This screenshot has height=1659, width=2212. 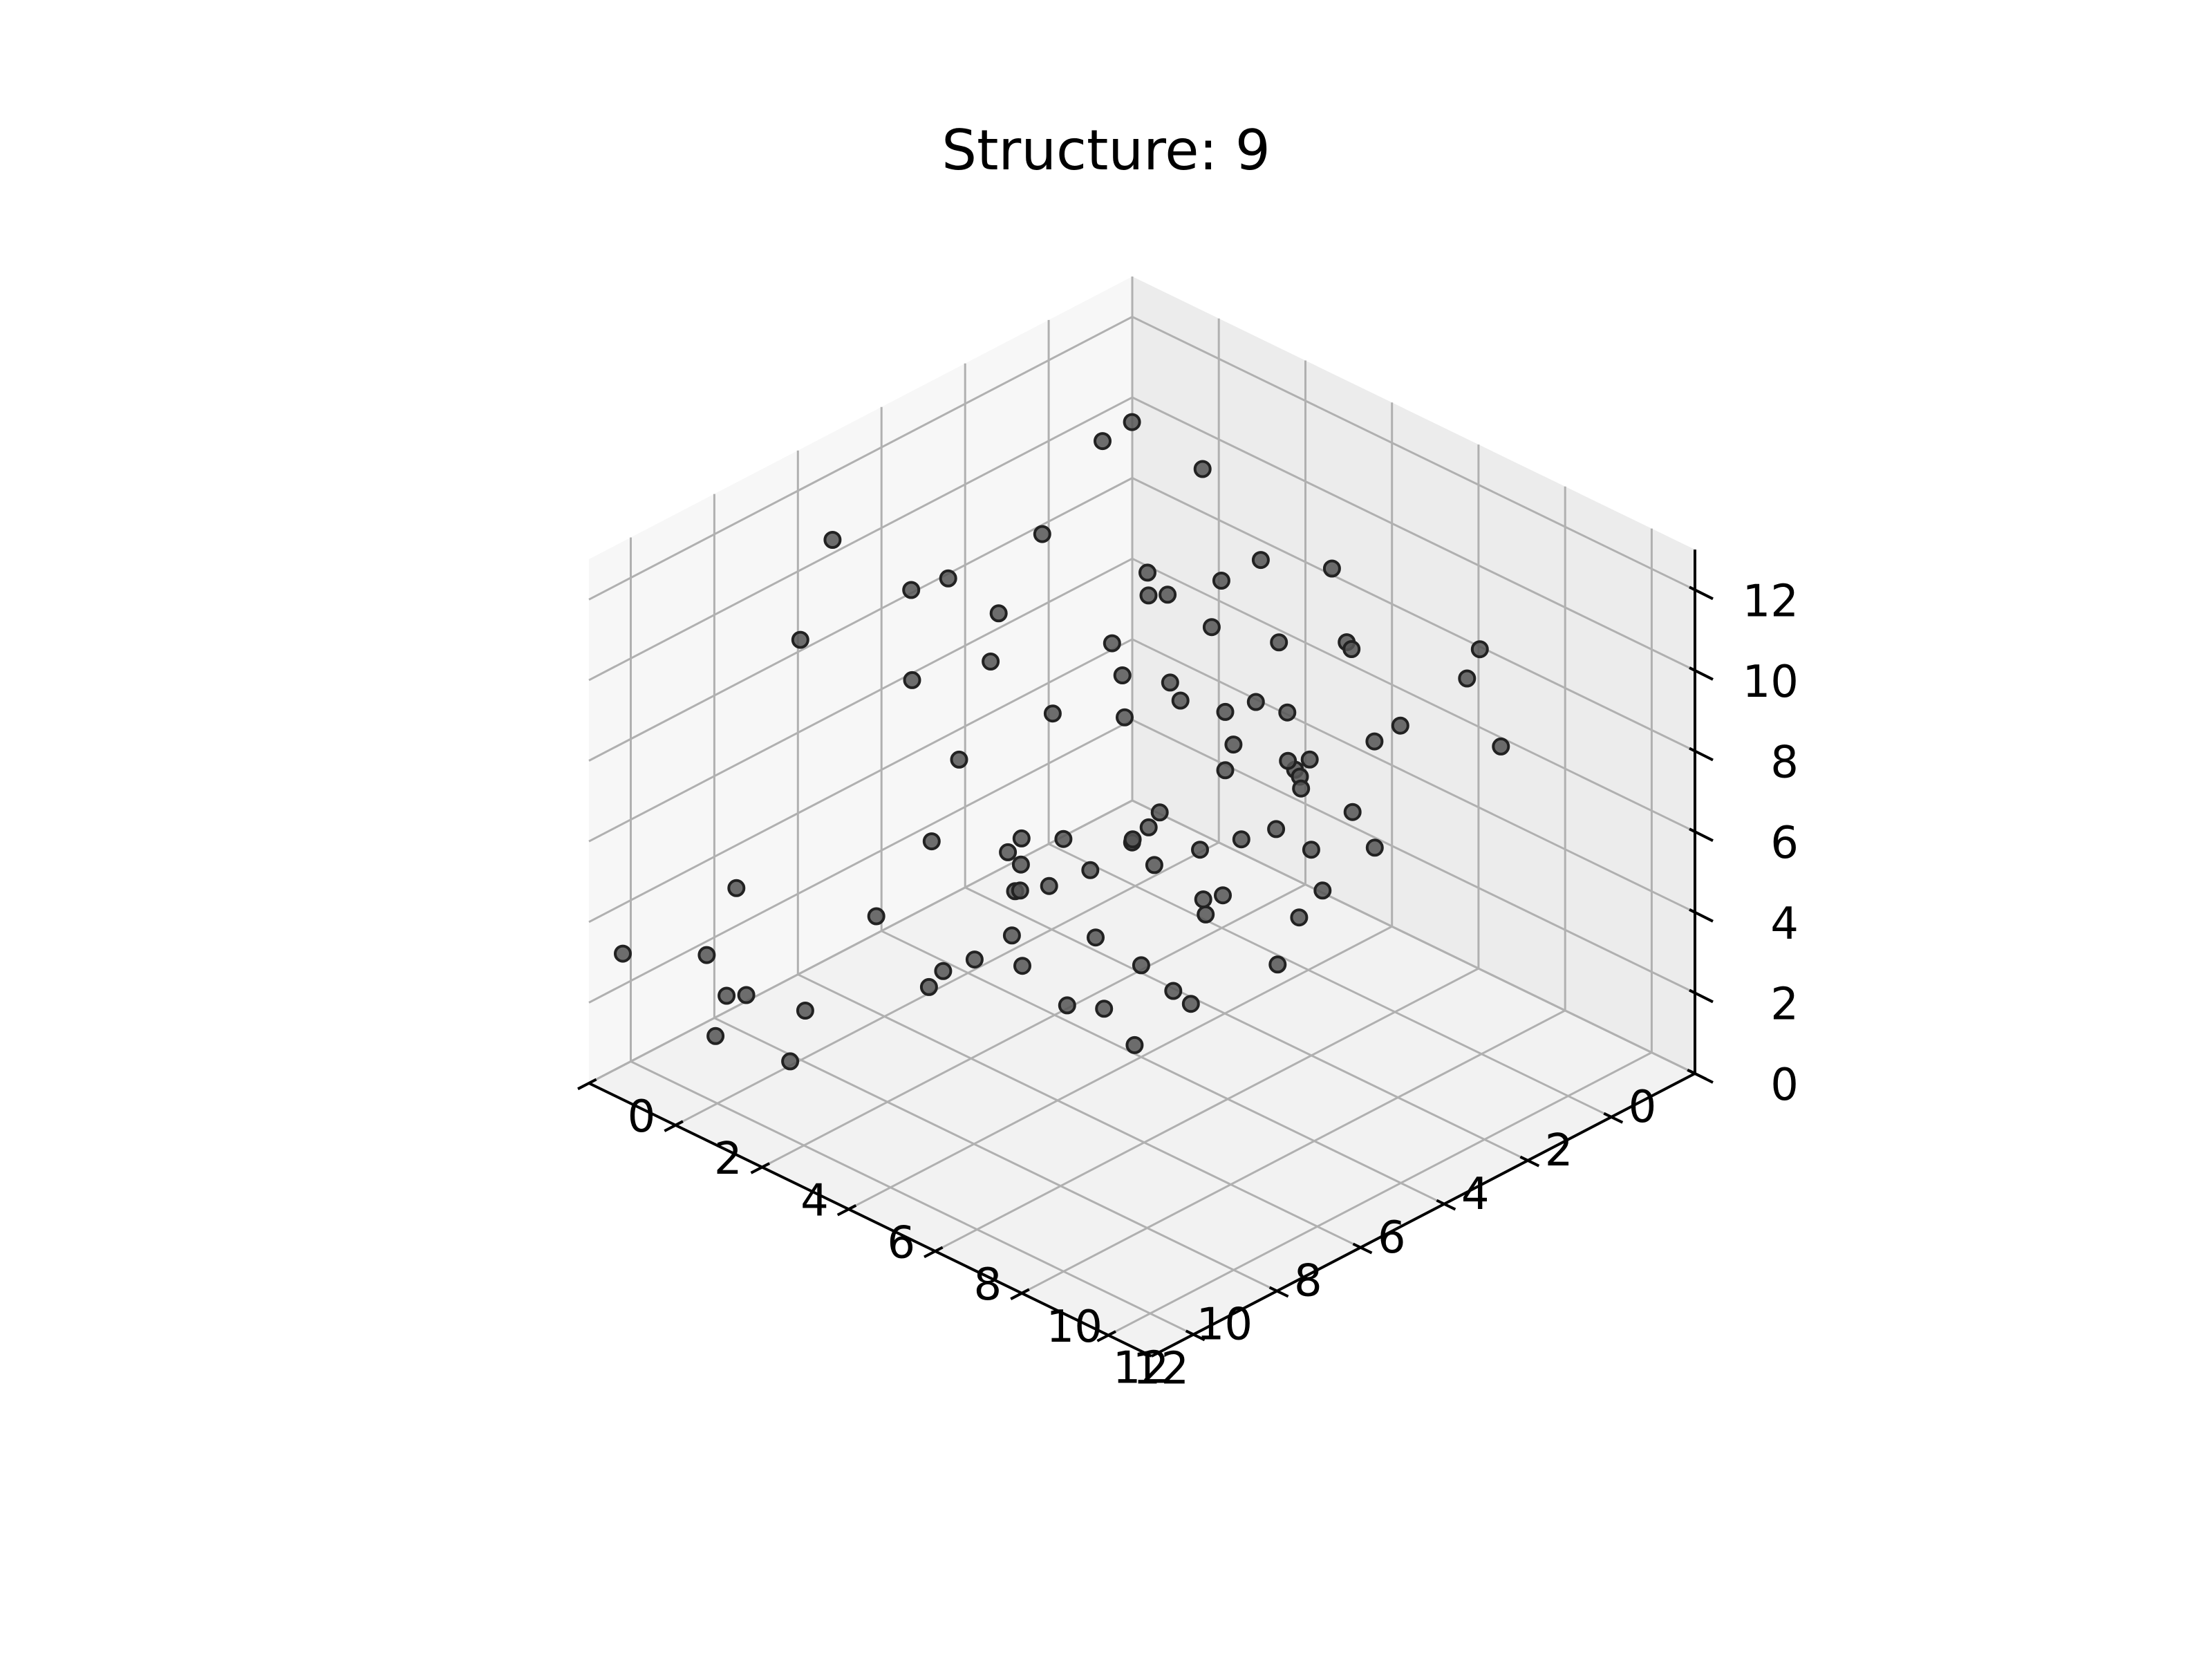 I want to click on x-tick-label: 12, so click(x=1141, y=1368).